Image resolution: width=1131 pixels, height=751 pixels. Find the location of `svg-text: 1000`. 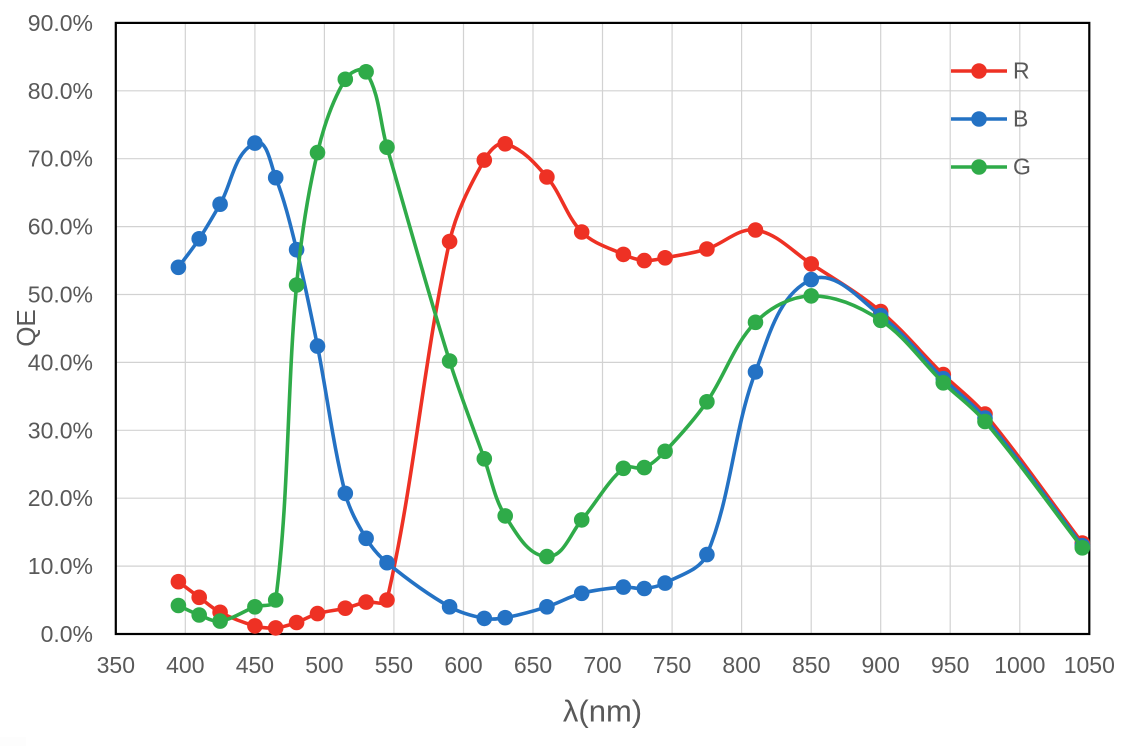

svg-text: 1000 is located at coordinates (1019, 665).